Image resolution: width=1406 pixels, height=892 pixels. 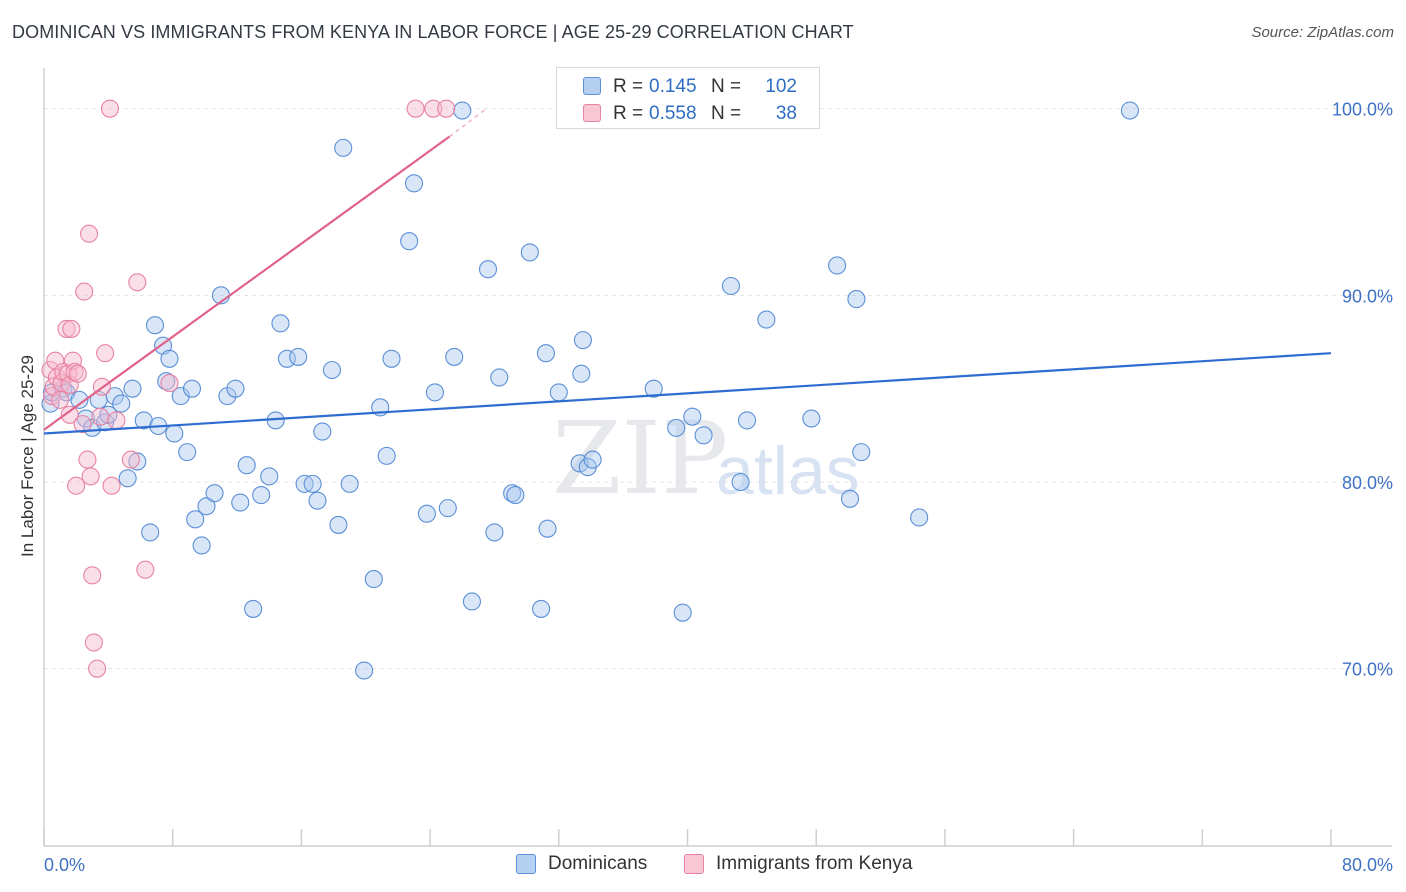 I want to click on n-value: 38, so click(x=786, y=113).